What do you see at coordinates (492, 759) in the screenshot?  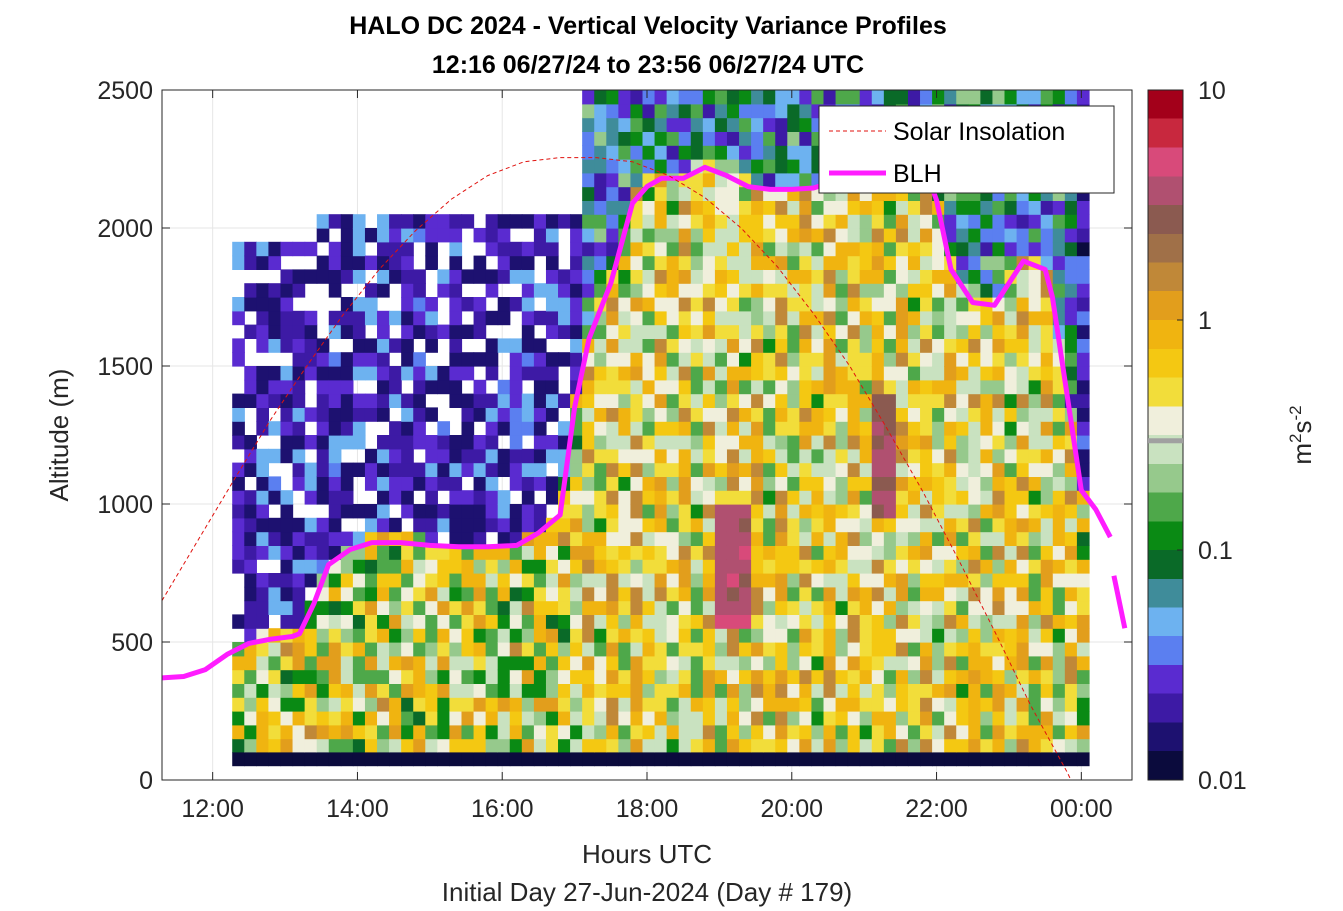 I see `heatmap-surface-cell` at bounding box center [492, 759].